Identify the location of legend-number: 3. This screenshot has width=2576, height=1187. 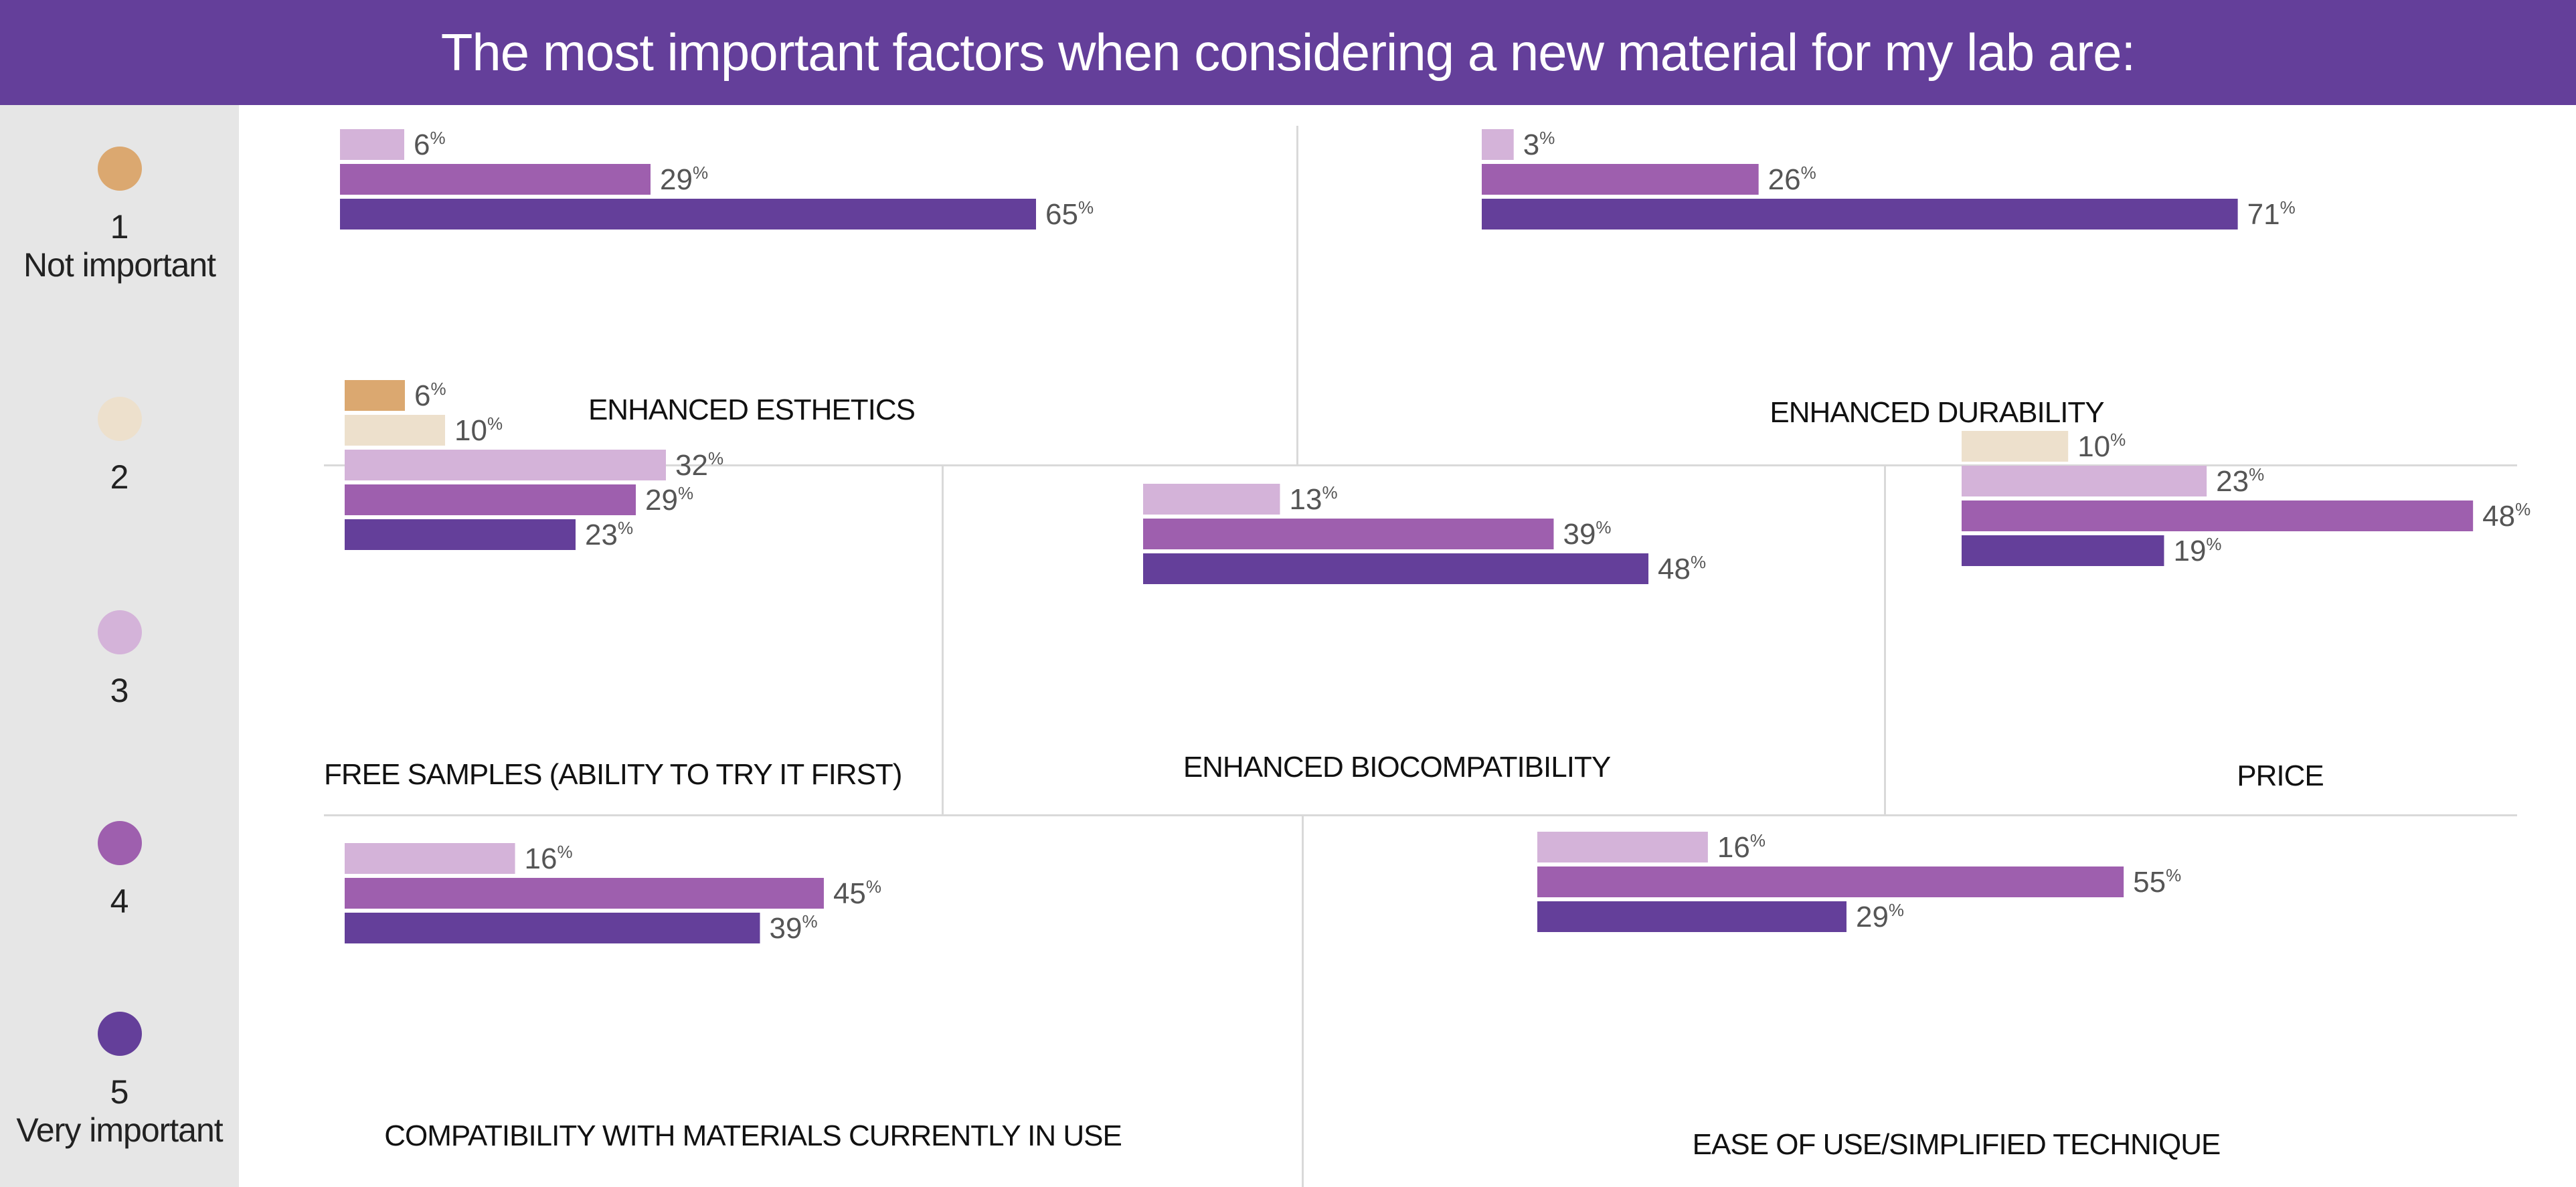
(119, 690).